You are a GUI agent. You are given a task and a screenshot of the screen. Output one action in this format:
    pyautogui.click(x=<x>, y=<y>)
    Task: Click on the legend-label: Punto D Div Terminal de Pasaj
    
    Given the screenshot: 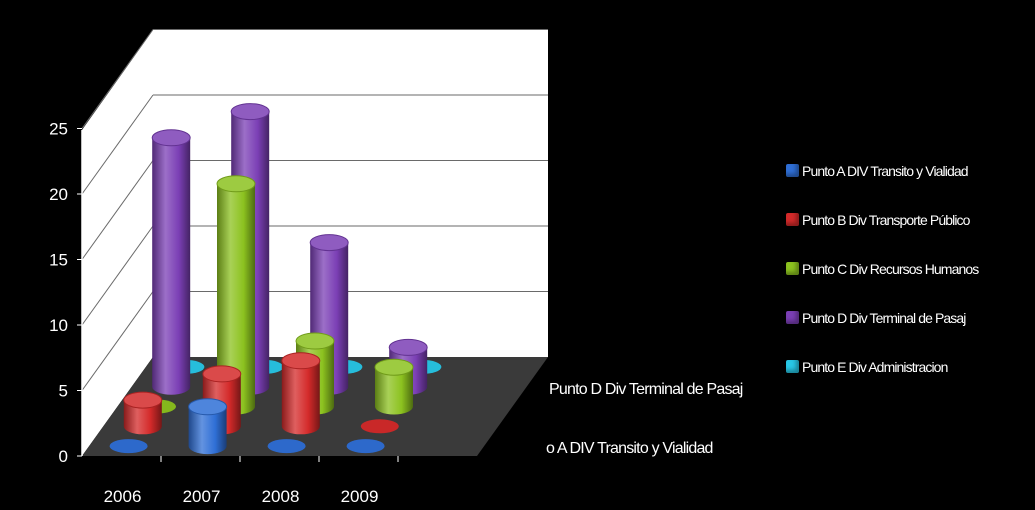 What is the action you would take?
    pyautogui.click(x=884, y=317)
    